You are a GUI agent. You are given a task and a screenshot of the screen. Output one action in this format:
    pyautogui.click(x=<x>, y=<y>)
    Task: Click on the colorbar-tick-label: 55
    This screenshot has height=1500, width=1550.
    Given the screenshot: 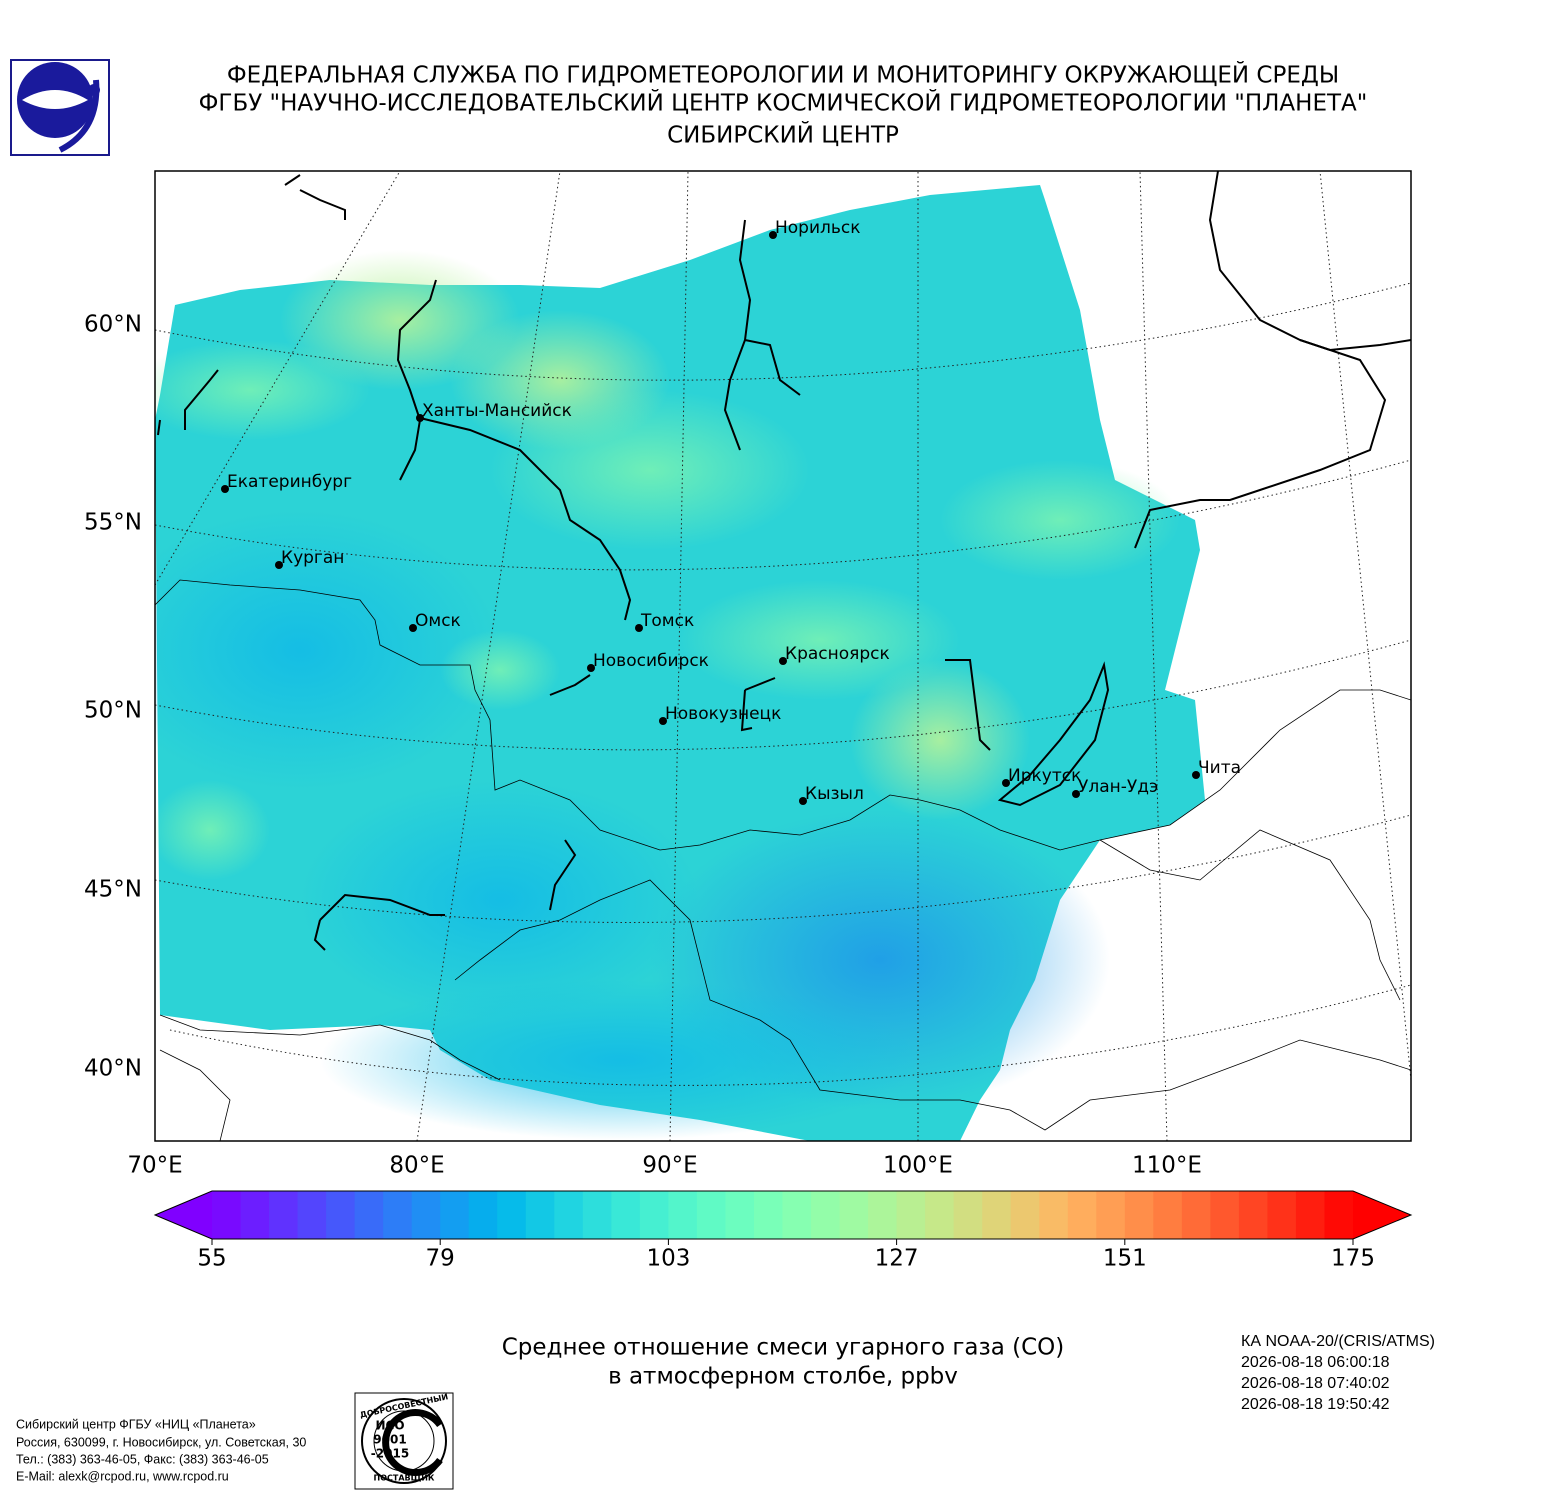 What is the action you would take?
    pyautogui.click(x=211, y=1259)
    